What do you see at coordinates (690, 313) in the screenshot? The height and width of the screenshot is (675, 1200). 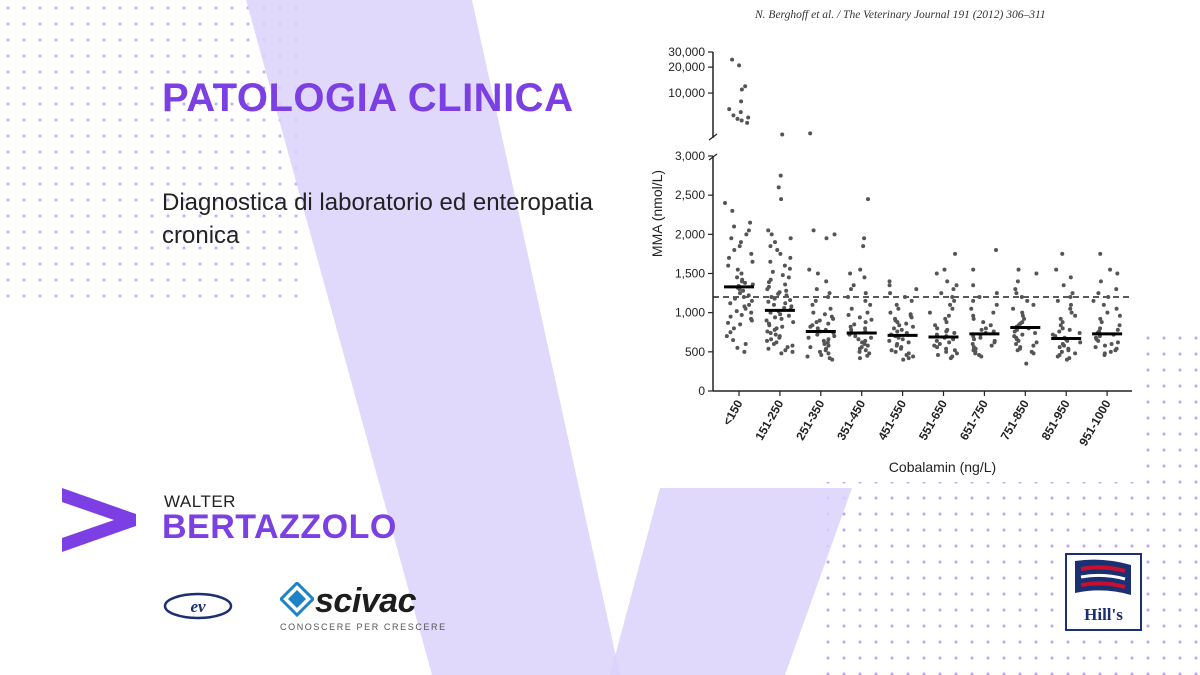 I see `y-tick-label: 1,000` at bounding box center [690, 313].